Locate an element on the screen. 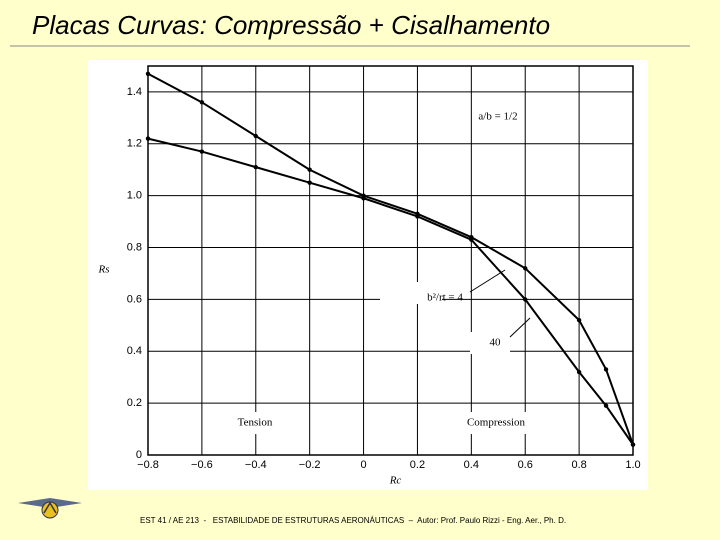 This screenshot has height=540, width=720. annotation: a/b = 1/2 is located at coordinates (497, 117).